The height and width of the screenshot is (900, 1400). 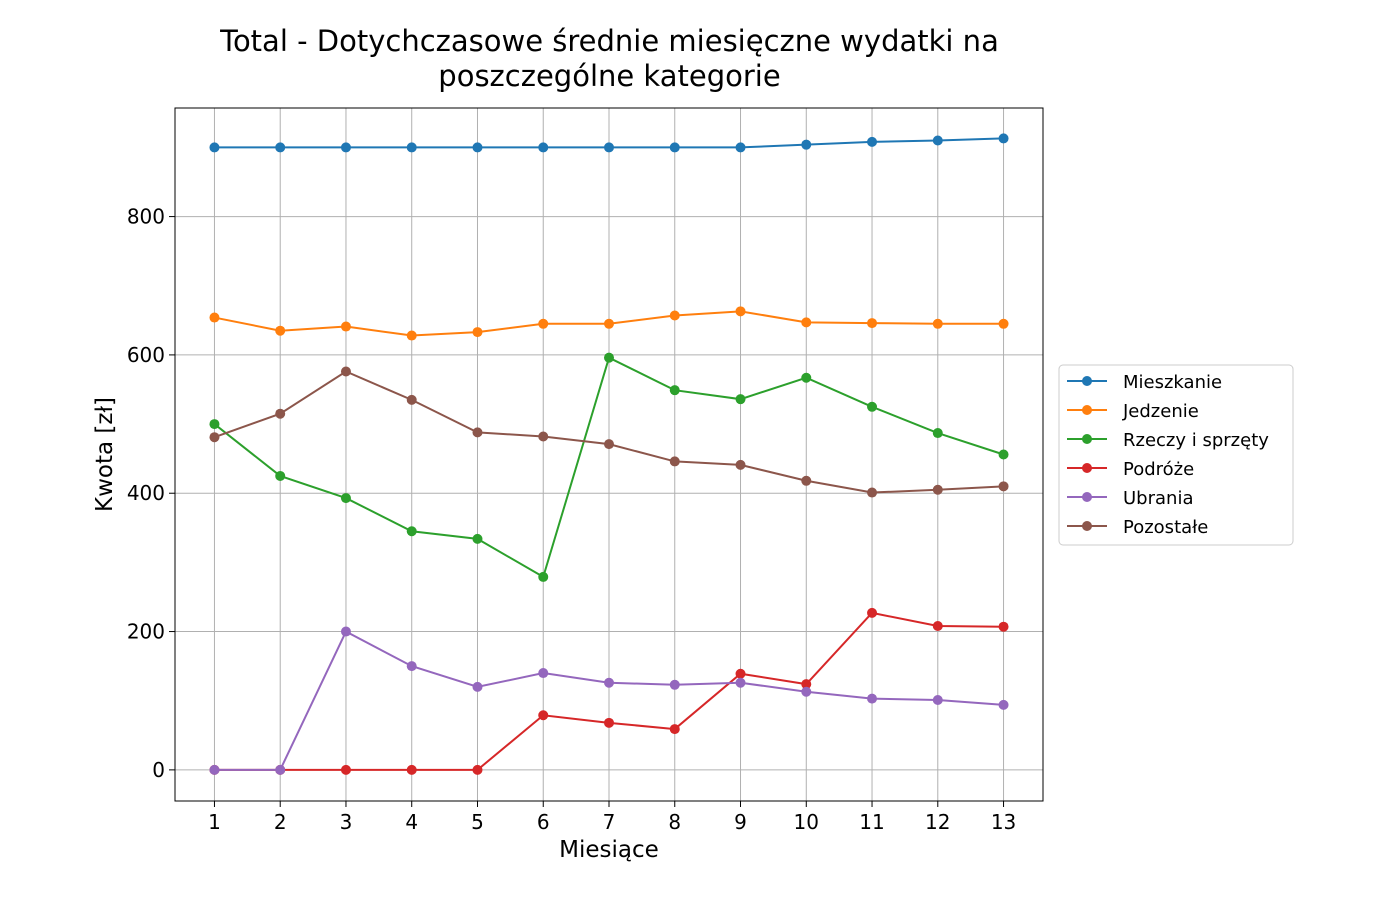 I want to click on y-tick-label: 800, so click(x=146, y=217).